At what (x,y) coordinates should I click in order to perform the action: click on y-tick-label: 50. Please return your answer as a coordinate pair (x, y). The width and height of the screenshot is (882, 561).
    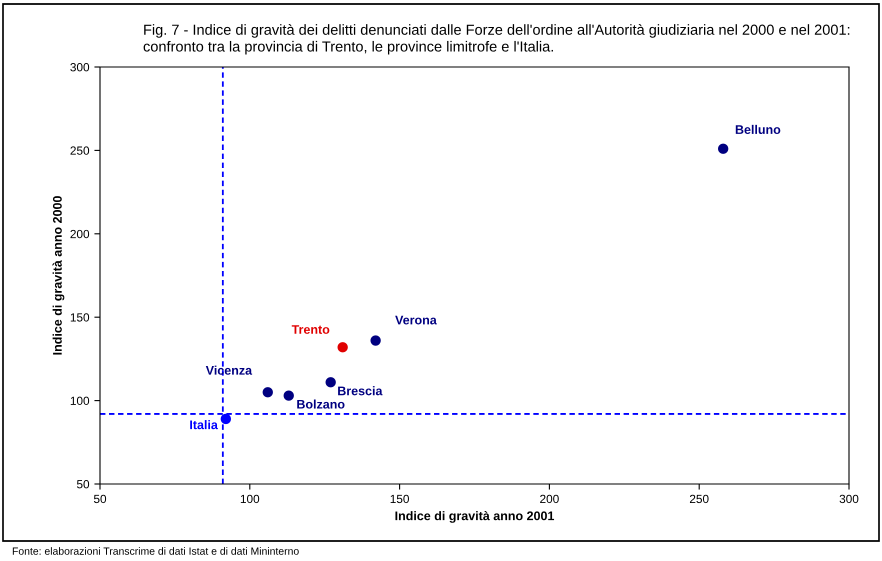
    Looking at the image, I should click on (83, 484).